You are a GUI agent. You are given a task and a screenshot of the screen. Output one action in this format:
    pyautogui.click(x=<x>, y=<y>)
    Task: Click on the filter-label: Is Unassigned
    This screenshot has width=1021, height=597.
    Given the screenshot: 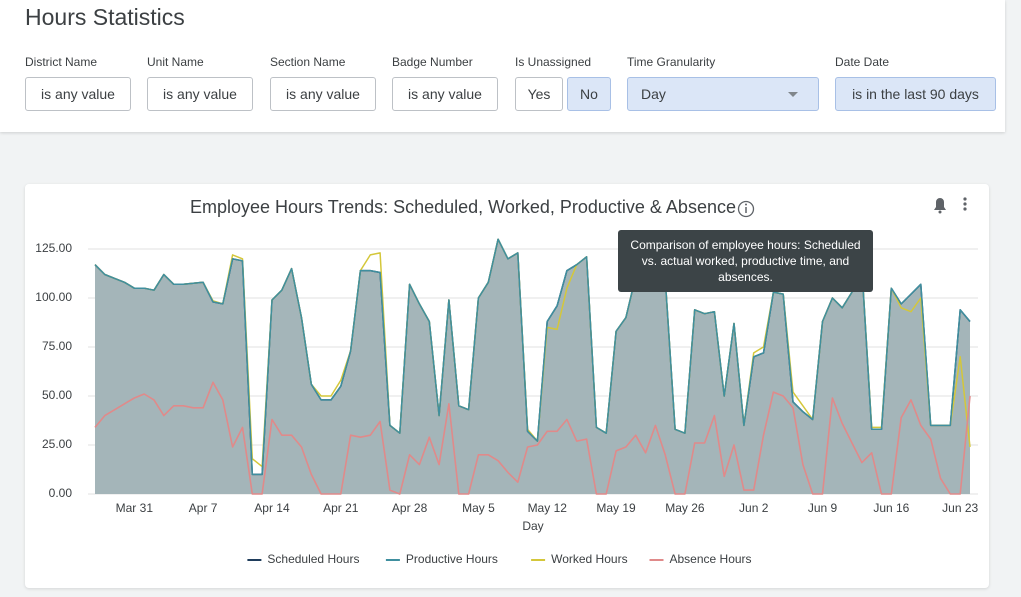 What is the action you would take?
    pyautogui.click(x=553, y=62)
    